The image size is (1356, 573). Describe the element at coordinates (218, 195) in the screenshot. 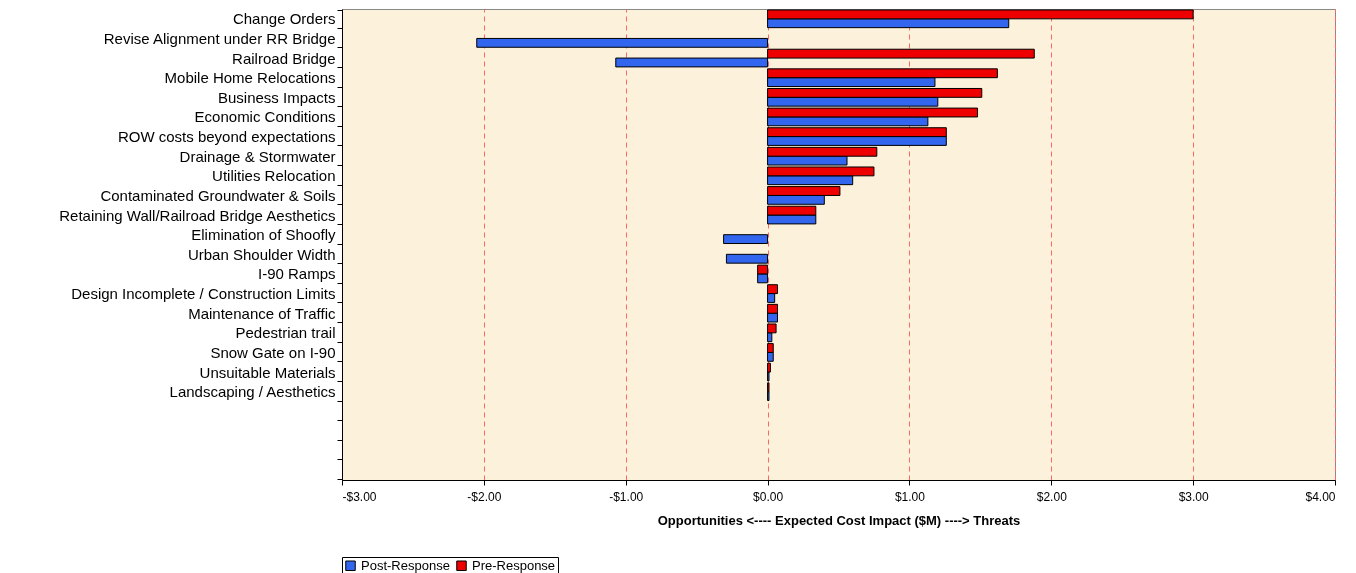

I see `y-tick-label: Contaminated Groundwater & Soils` at that location.